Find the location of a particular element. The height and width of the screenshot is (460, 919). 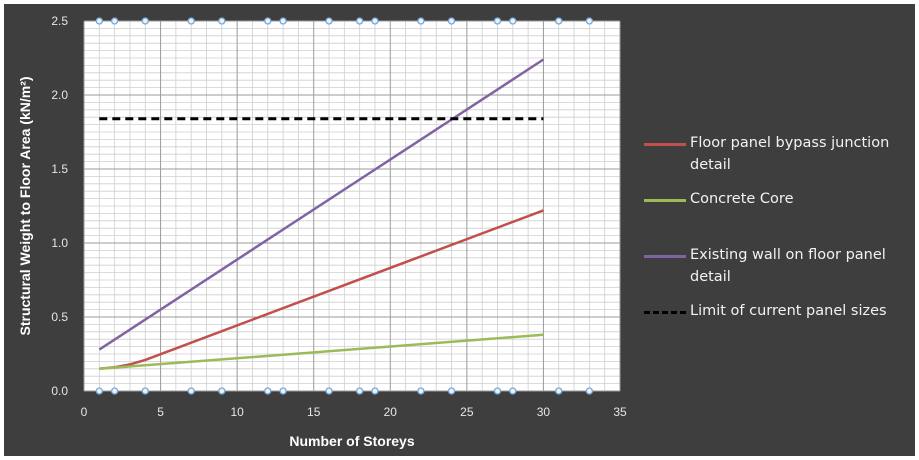

x-axis-label: Number of Storeys is located at coordinates (351, 441).